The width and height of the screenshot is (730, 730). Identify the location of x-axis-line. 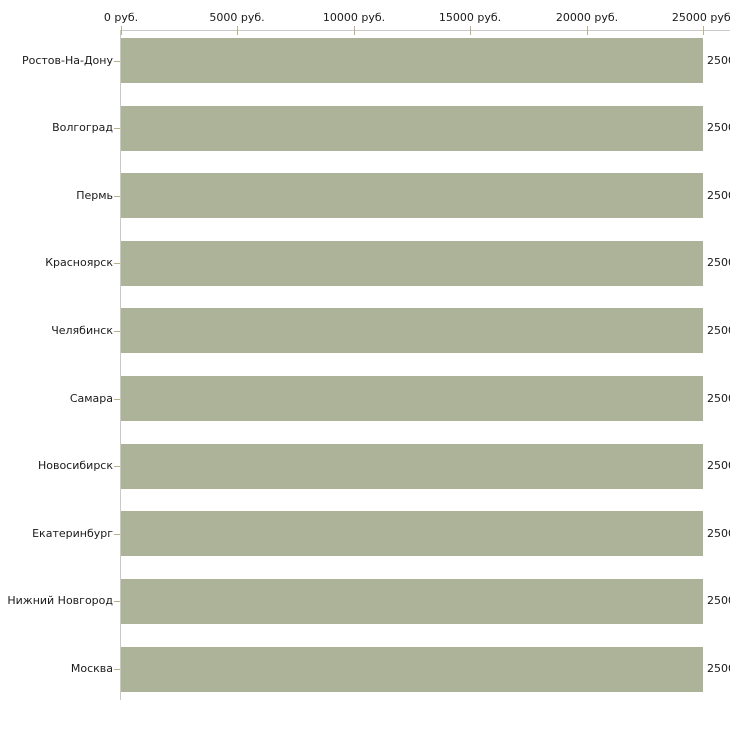
(425, 30).